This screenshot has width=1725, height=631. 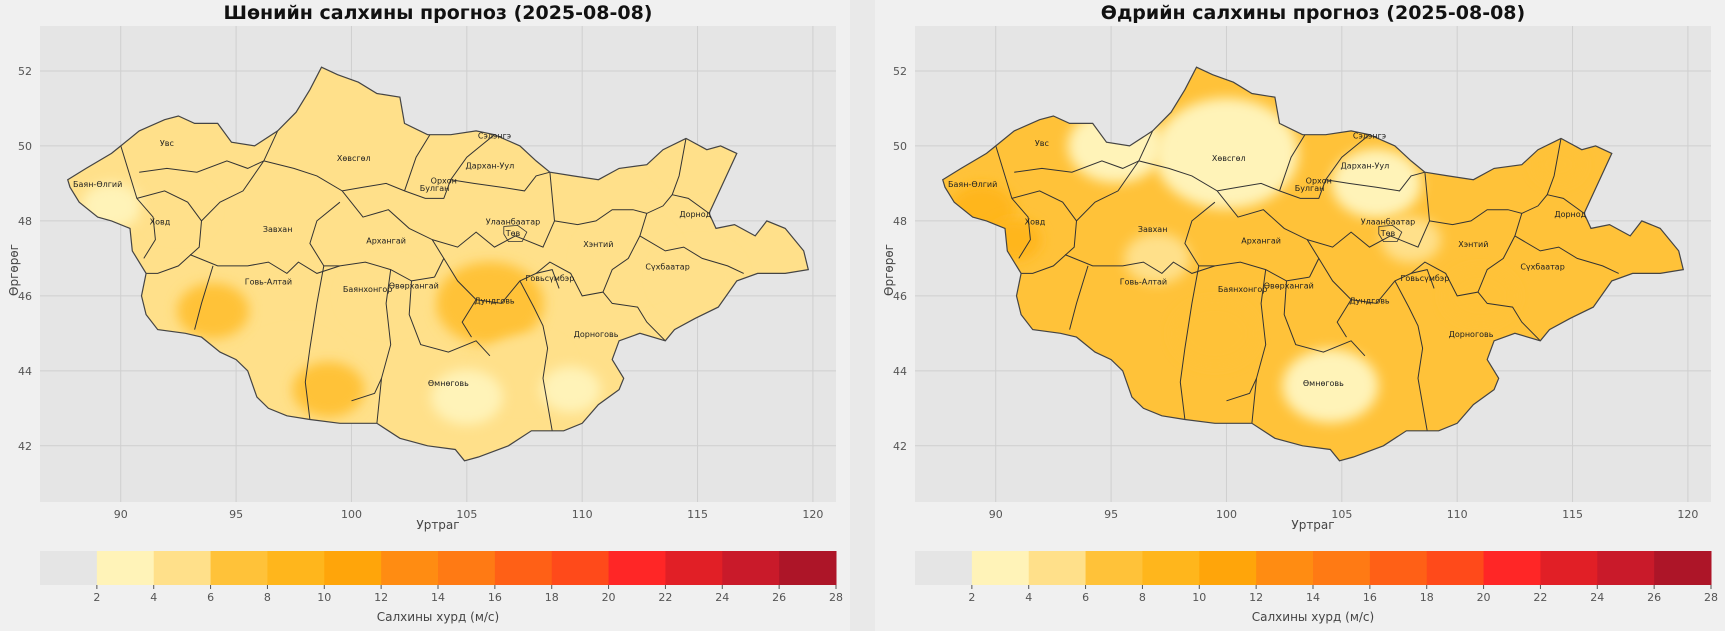 I want to click on colorbar-tick-label: 26, so click(x=779, y=597).